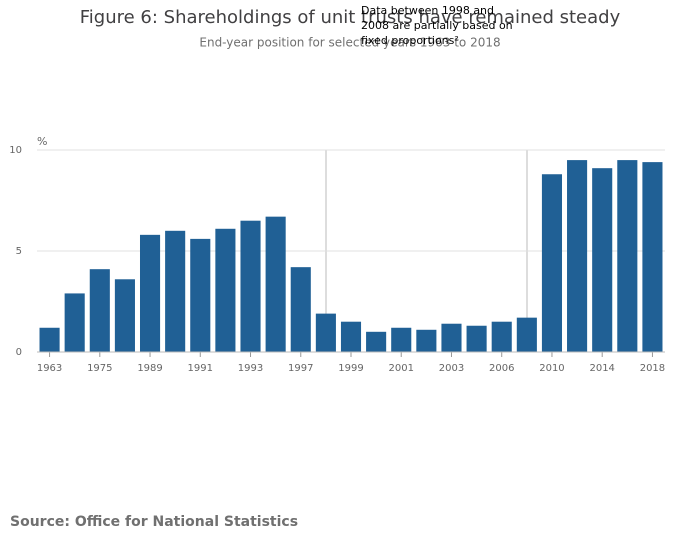 Image resolution: width=700 pixels, height=549 pixels. Describe the element at coordinates (49, 368) in the screenshot. I see `x-tick-label: 1963` at that location.